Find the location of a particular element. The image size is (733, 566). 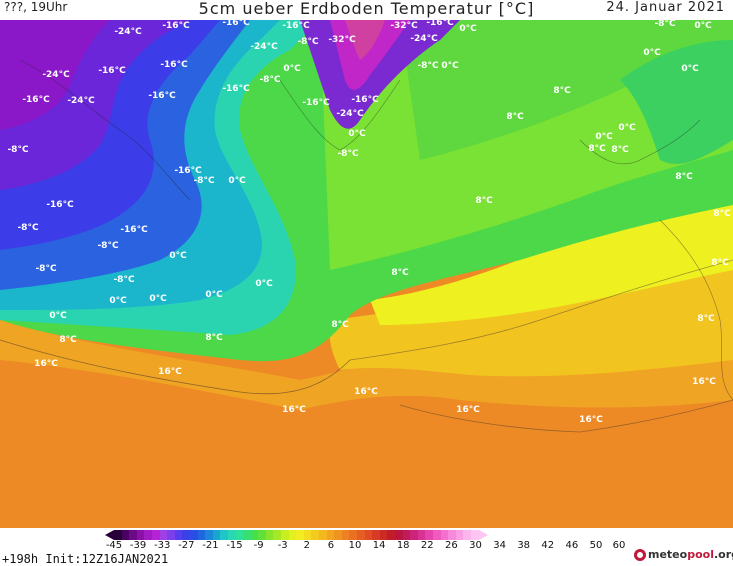

logo-text-pool: pool is located at coordinates (700, 554).